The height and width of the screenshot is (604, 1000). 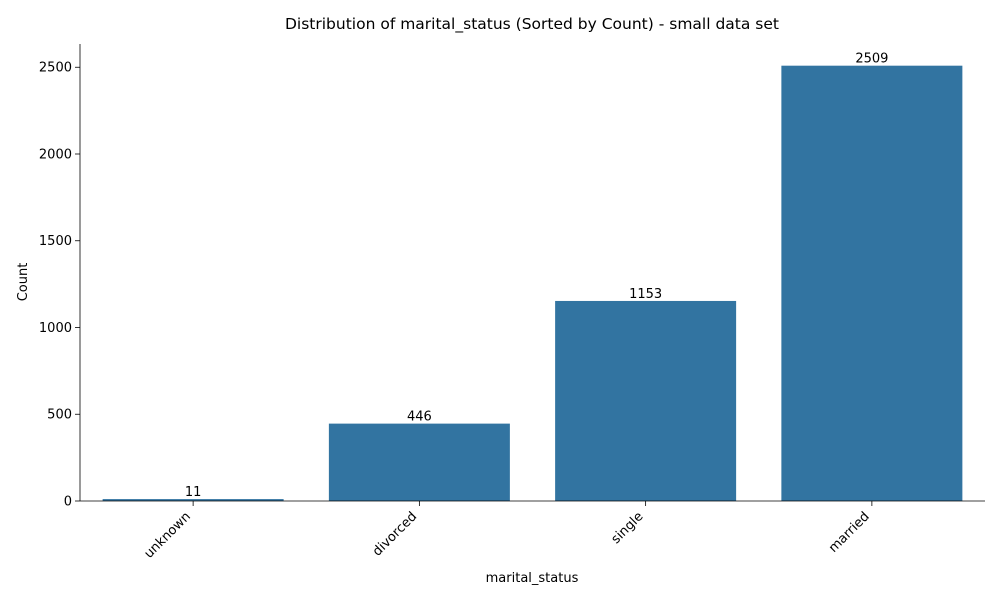 I want to click on bar-unknown, so click(x=193, y=500).